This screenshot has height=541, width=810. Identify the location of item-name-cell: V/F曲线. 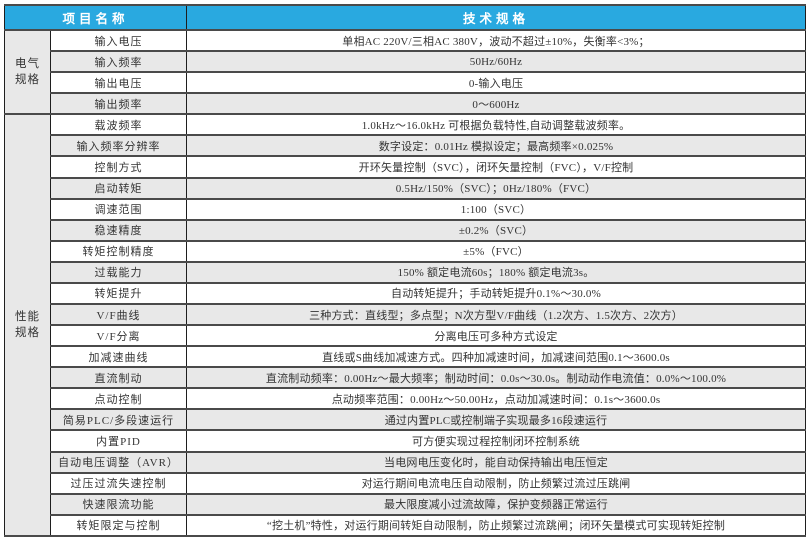
(118, 315).